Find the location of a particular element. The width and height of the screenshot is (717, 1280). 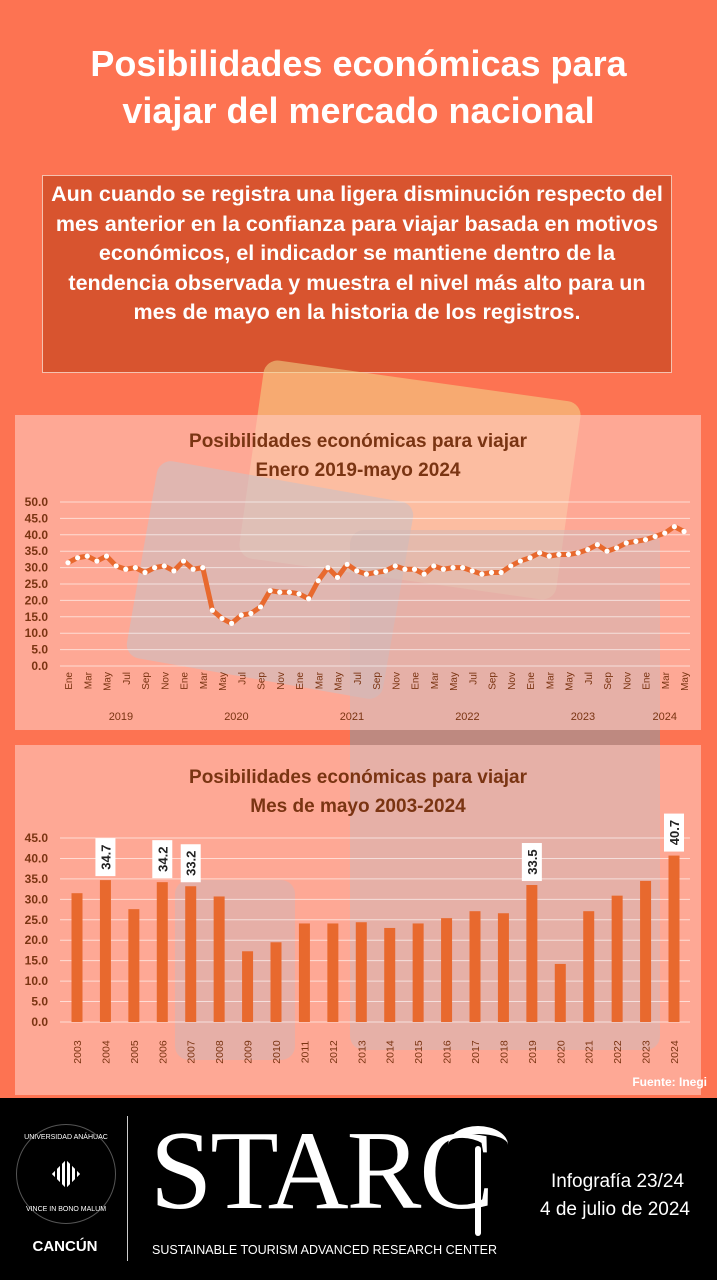

data-label-bg is located at coordinates (531, 862).